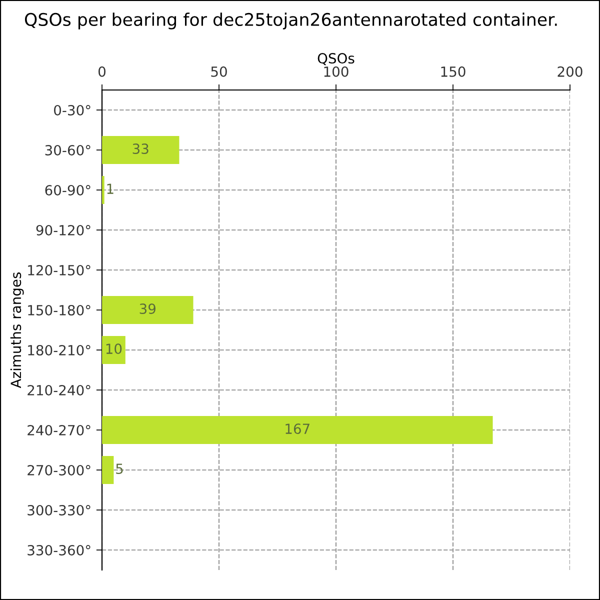  Describe the element at coordinates (59, 430) in the screenshot. I see `y-tick-label: 240-270°` at that location.